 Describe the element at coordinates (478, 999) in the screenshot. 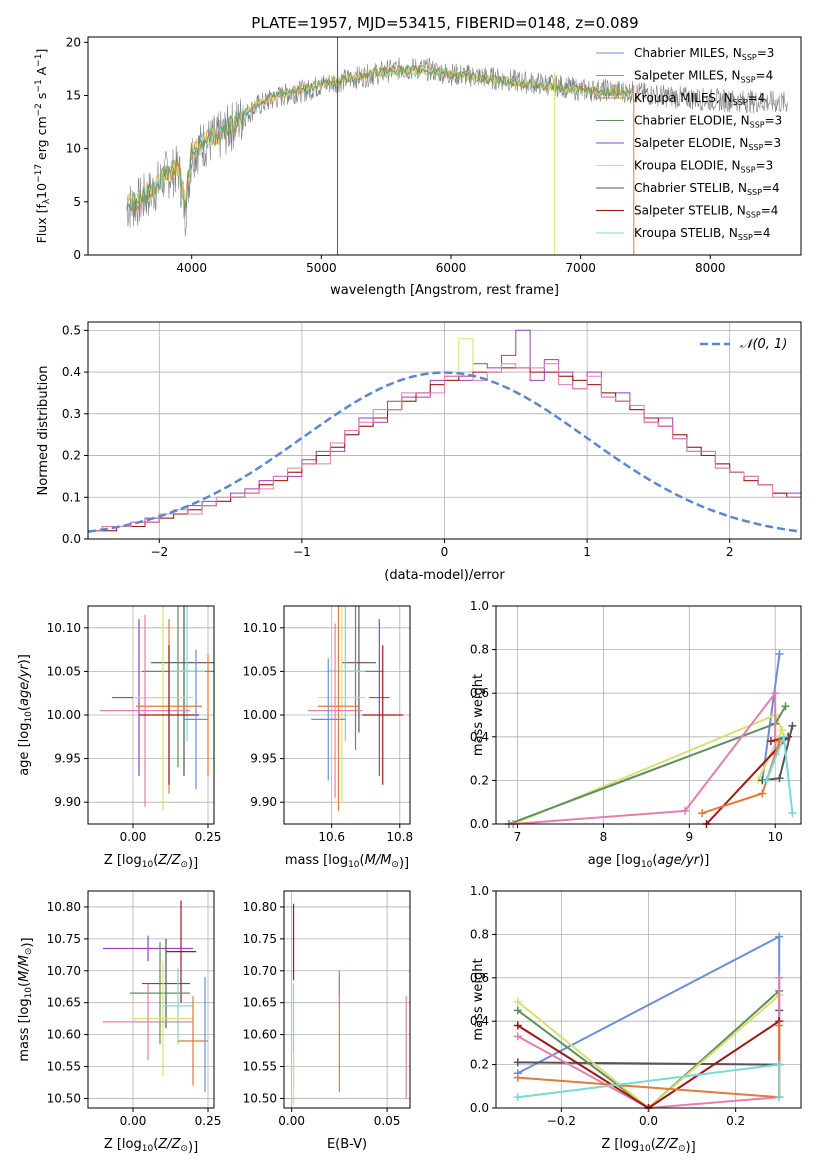

I see `y-axis-label: mass weight` at that location.